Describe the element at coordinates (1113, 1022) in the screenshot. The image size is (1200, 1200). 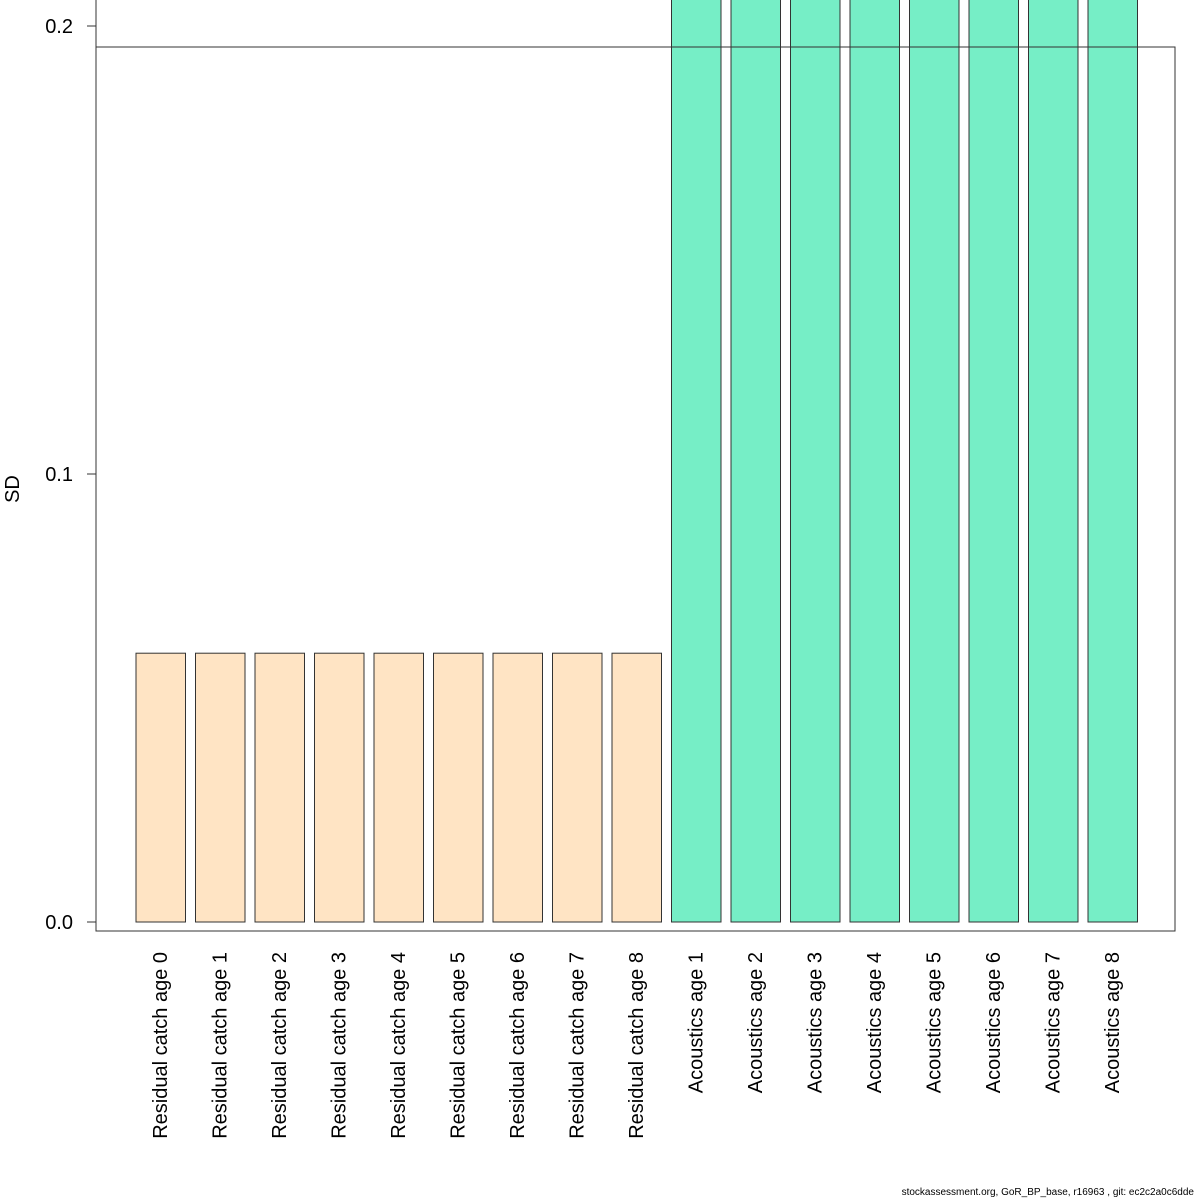
I see `x-category-label-17: Acoustics age 8` at that location.